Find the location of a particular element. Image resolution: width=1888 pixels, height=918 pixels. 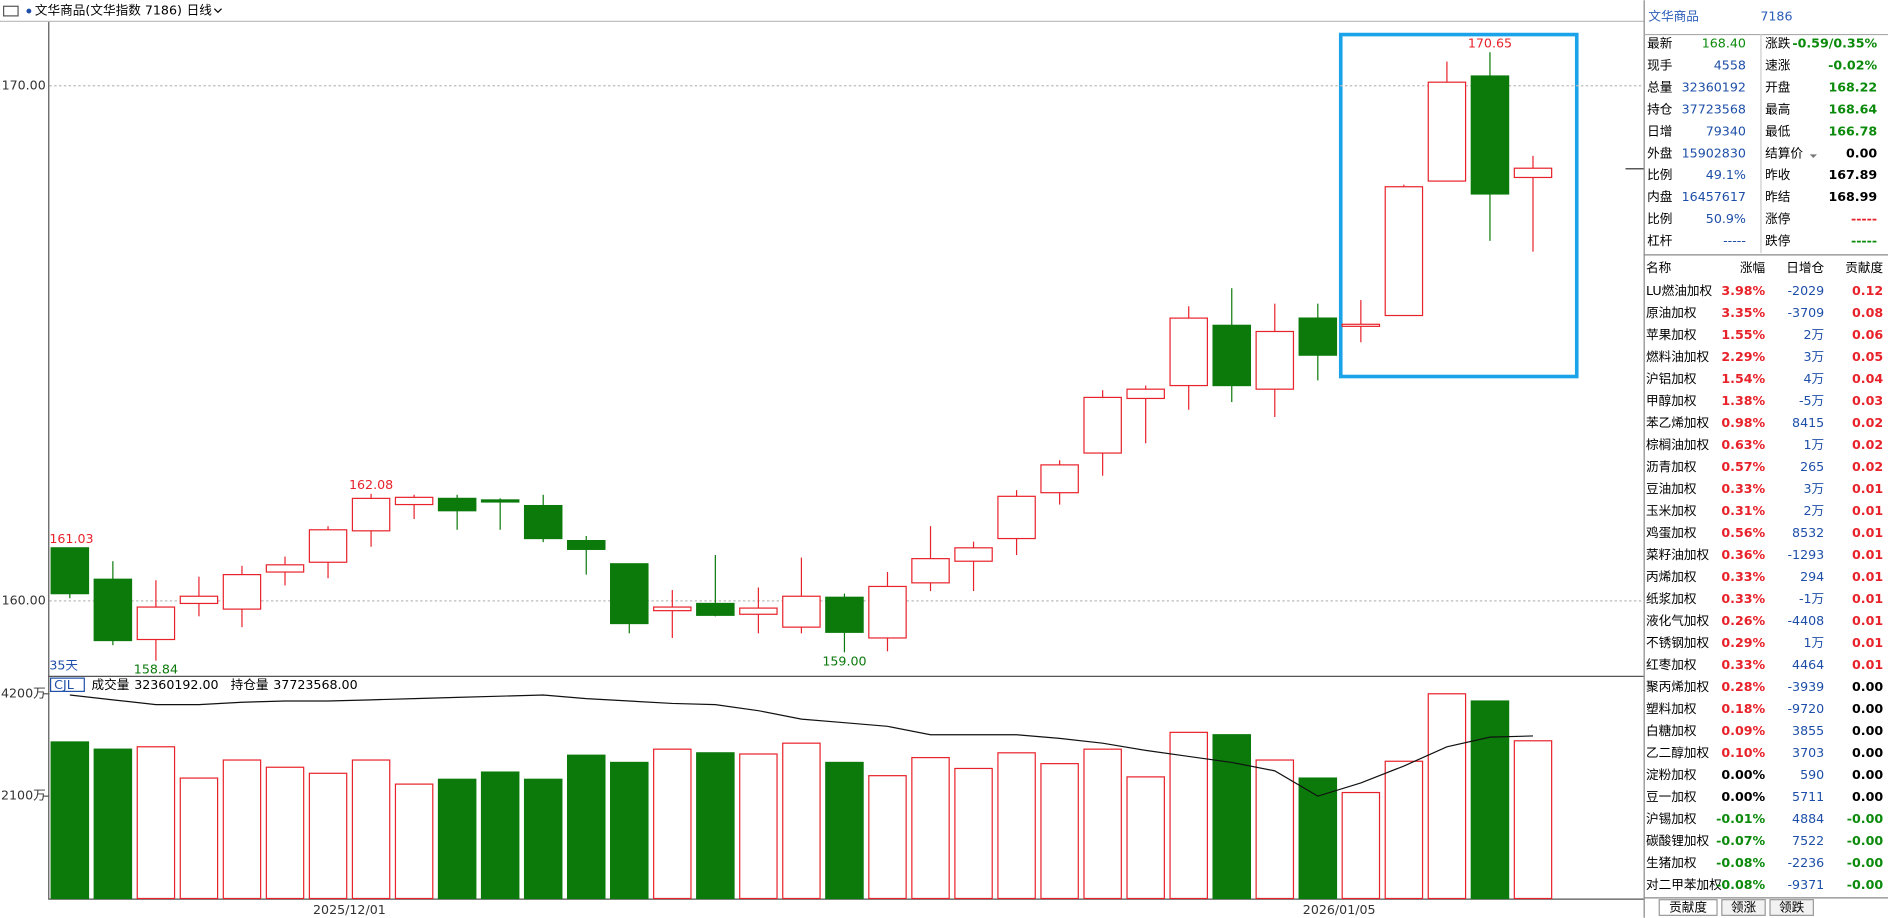

legend-value: 37723568.00 is located at coordinates (315, 684).